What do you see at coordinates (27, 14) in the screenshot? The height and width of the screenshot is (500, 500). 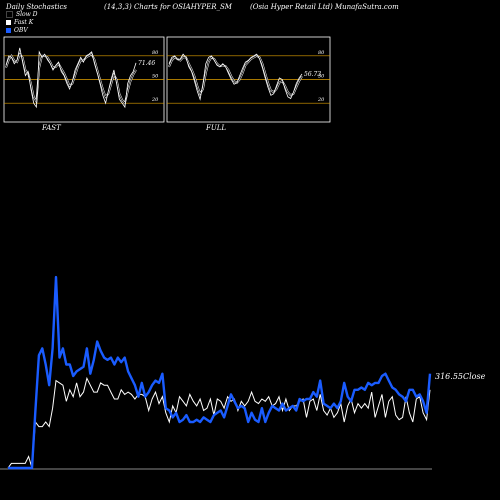 I see `legend-label-slow-d: Slow D` at bounding box center [27, 14].